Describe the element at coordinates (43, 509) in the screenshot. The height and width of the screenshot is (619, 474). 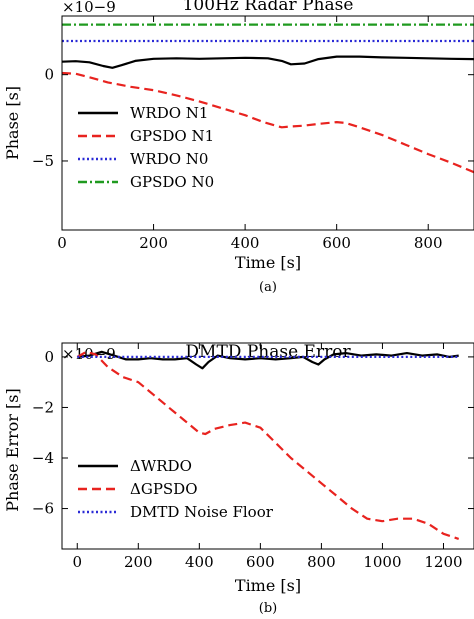
I see `panel-b-ytick-label-0: −6` at that location.